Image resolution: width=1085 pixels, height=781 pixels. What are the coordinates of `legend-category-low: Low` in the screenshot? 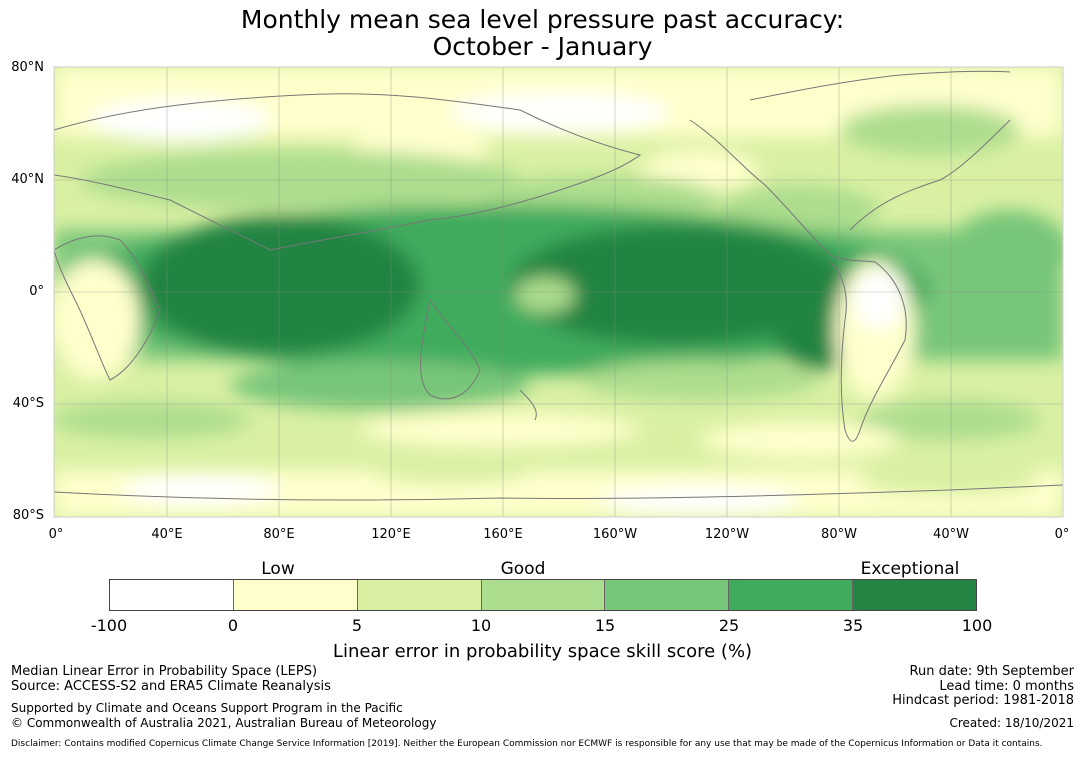 It's located at (278, 569).